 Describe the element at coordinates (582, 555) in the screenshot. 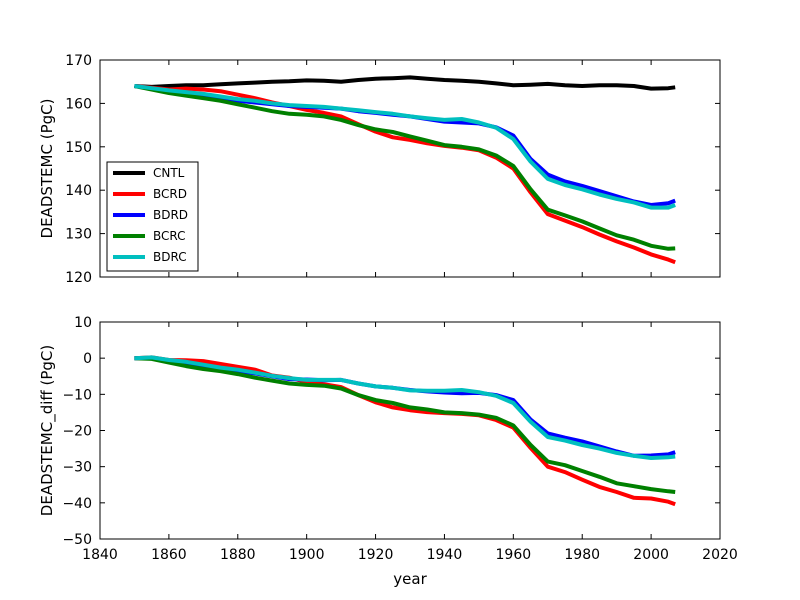

I see `x-tick-label: 1980` at that location.